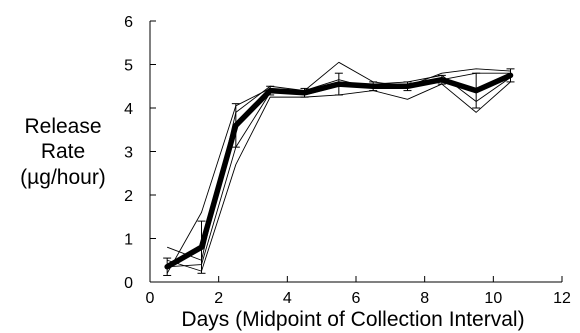  I want to click on y-axis-title-line-2: Rate, so click(63, 151).